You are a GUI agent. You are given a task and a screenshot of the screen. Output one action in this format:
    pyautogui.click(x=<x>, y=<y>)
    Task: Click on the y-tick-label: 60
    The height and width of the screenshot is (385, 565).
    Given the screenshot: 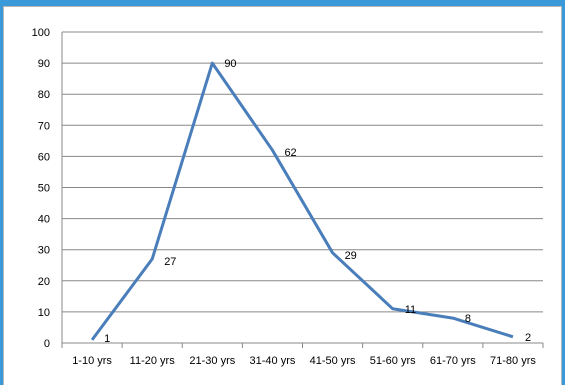 What is the action you would take?
    pyautogui.click(x=44, y=157)
    